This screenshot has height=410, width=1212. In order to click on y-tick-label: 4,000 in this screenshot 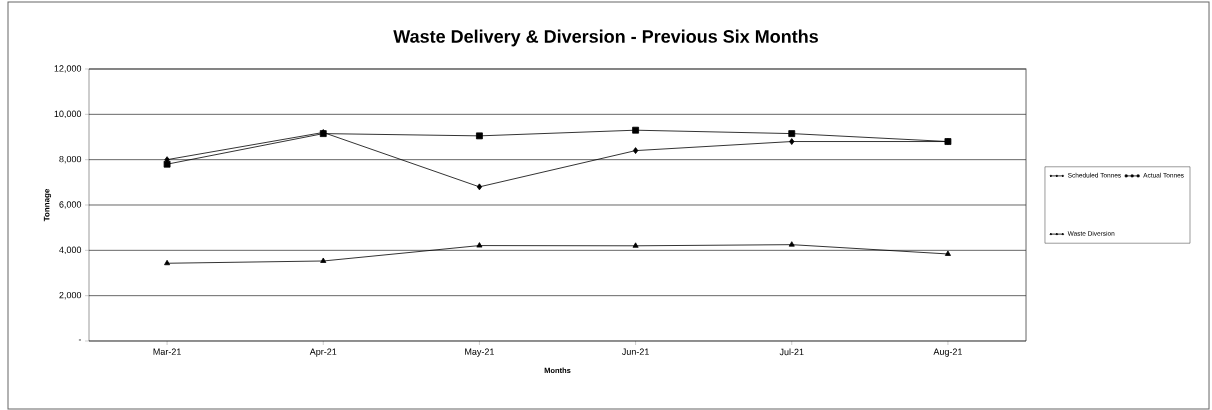, I will do `click(70, 250)`.